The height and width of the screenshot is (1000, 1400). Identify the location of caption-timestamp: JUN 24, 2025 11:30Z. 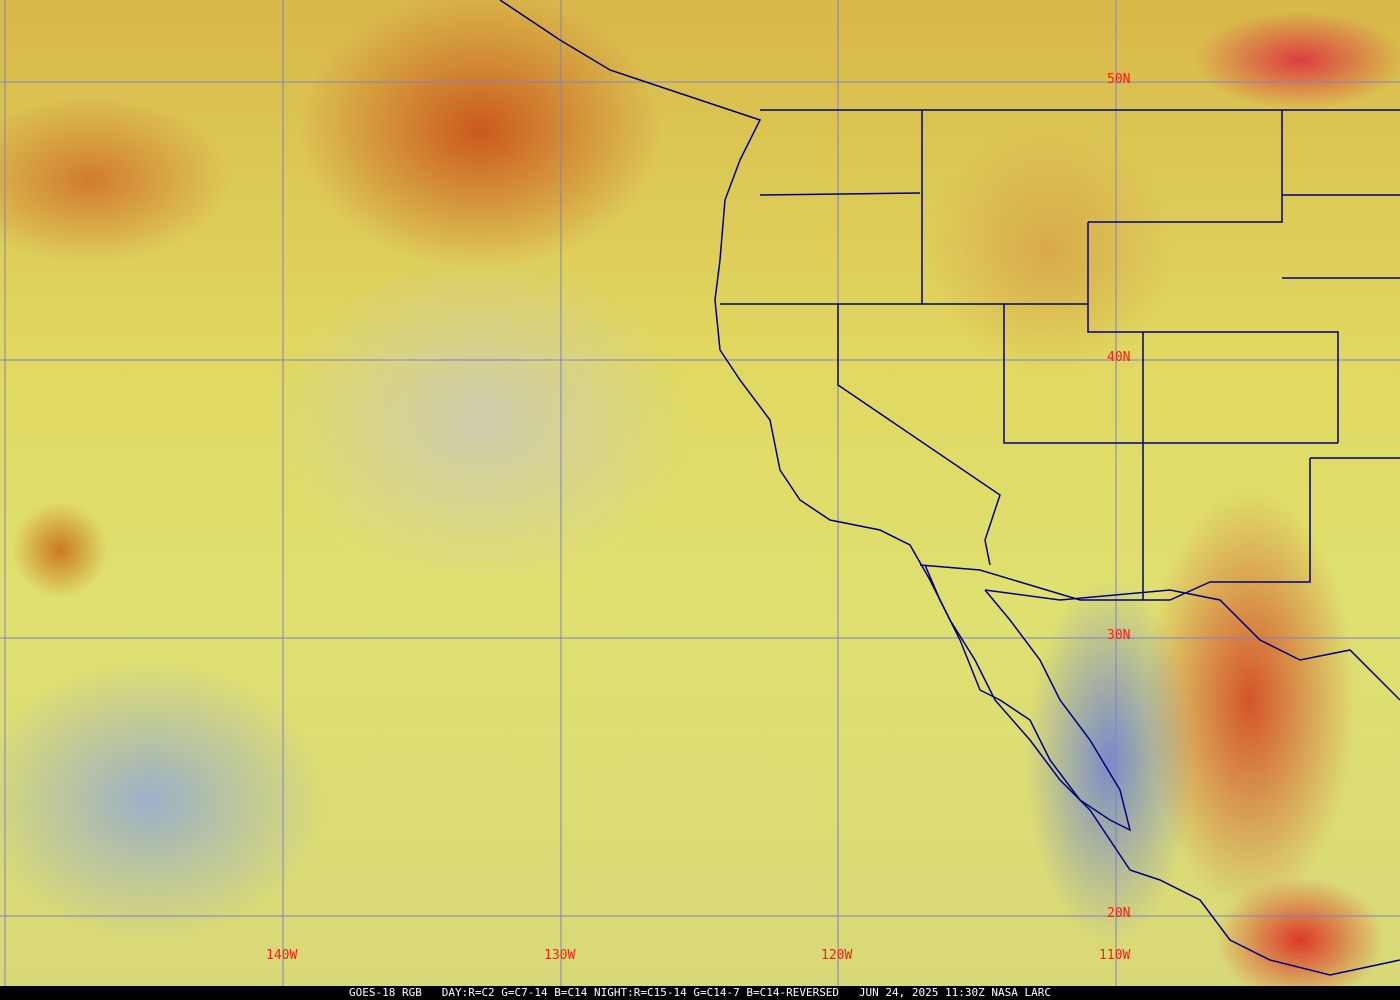
(921, 992).